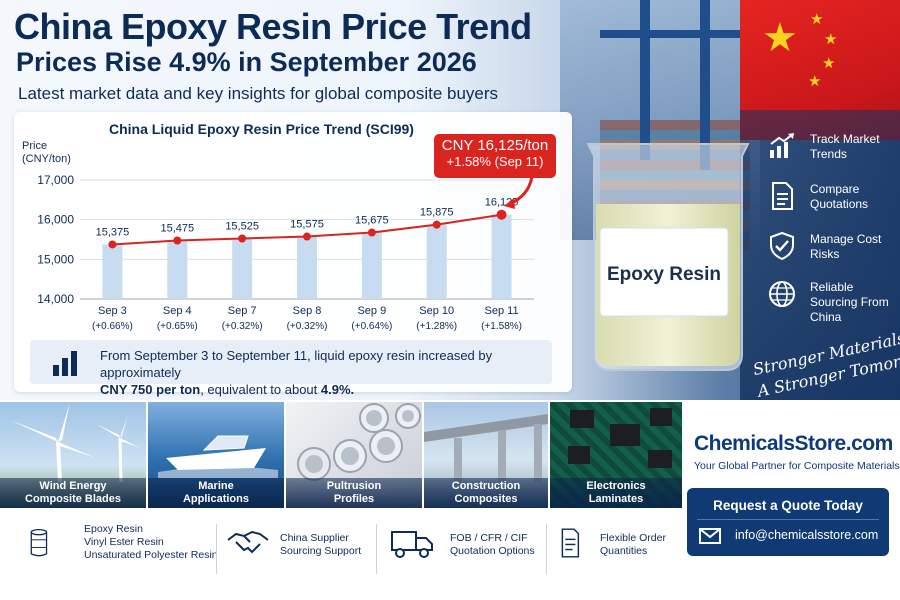  I want to click on x-tick-label: Sep 10, so click(436, 311).